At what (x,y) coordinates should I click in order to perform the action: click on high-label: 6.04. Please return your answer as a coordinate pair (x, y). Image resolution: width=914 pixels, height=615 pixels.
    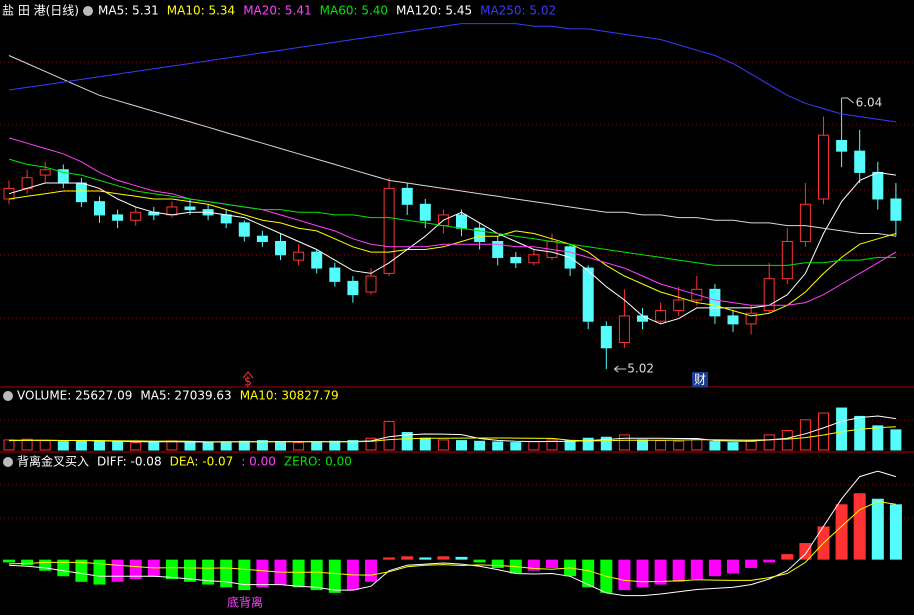
    Looking at the image, I should click on (869, 103).